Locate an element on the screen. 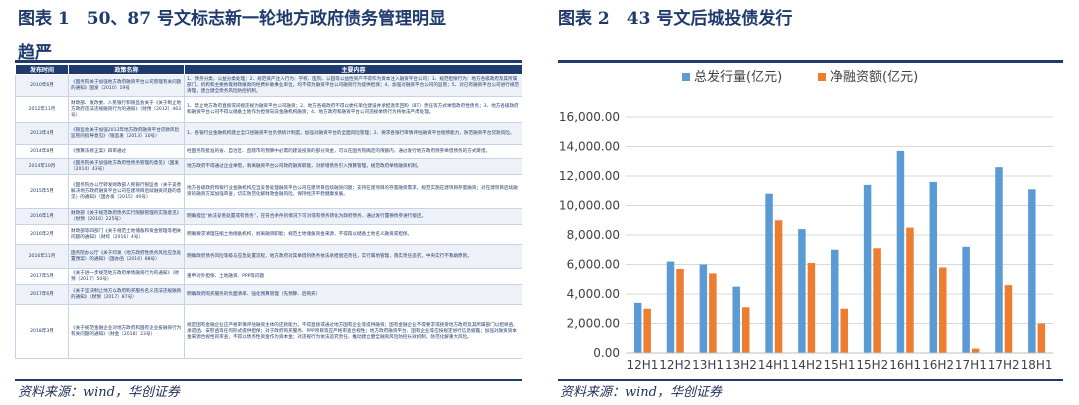  y-tick-label: 6,000.00 is located at coordinates (593, 265).